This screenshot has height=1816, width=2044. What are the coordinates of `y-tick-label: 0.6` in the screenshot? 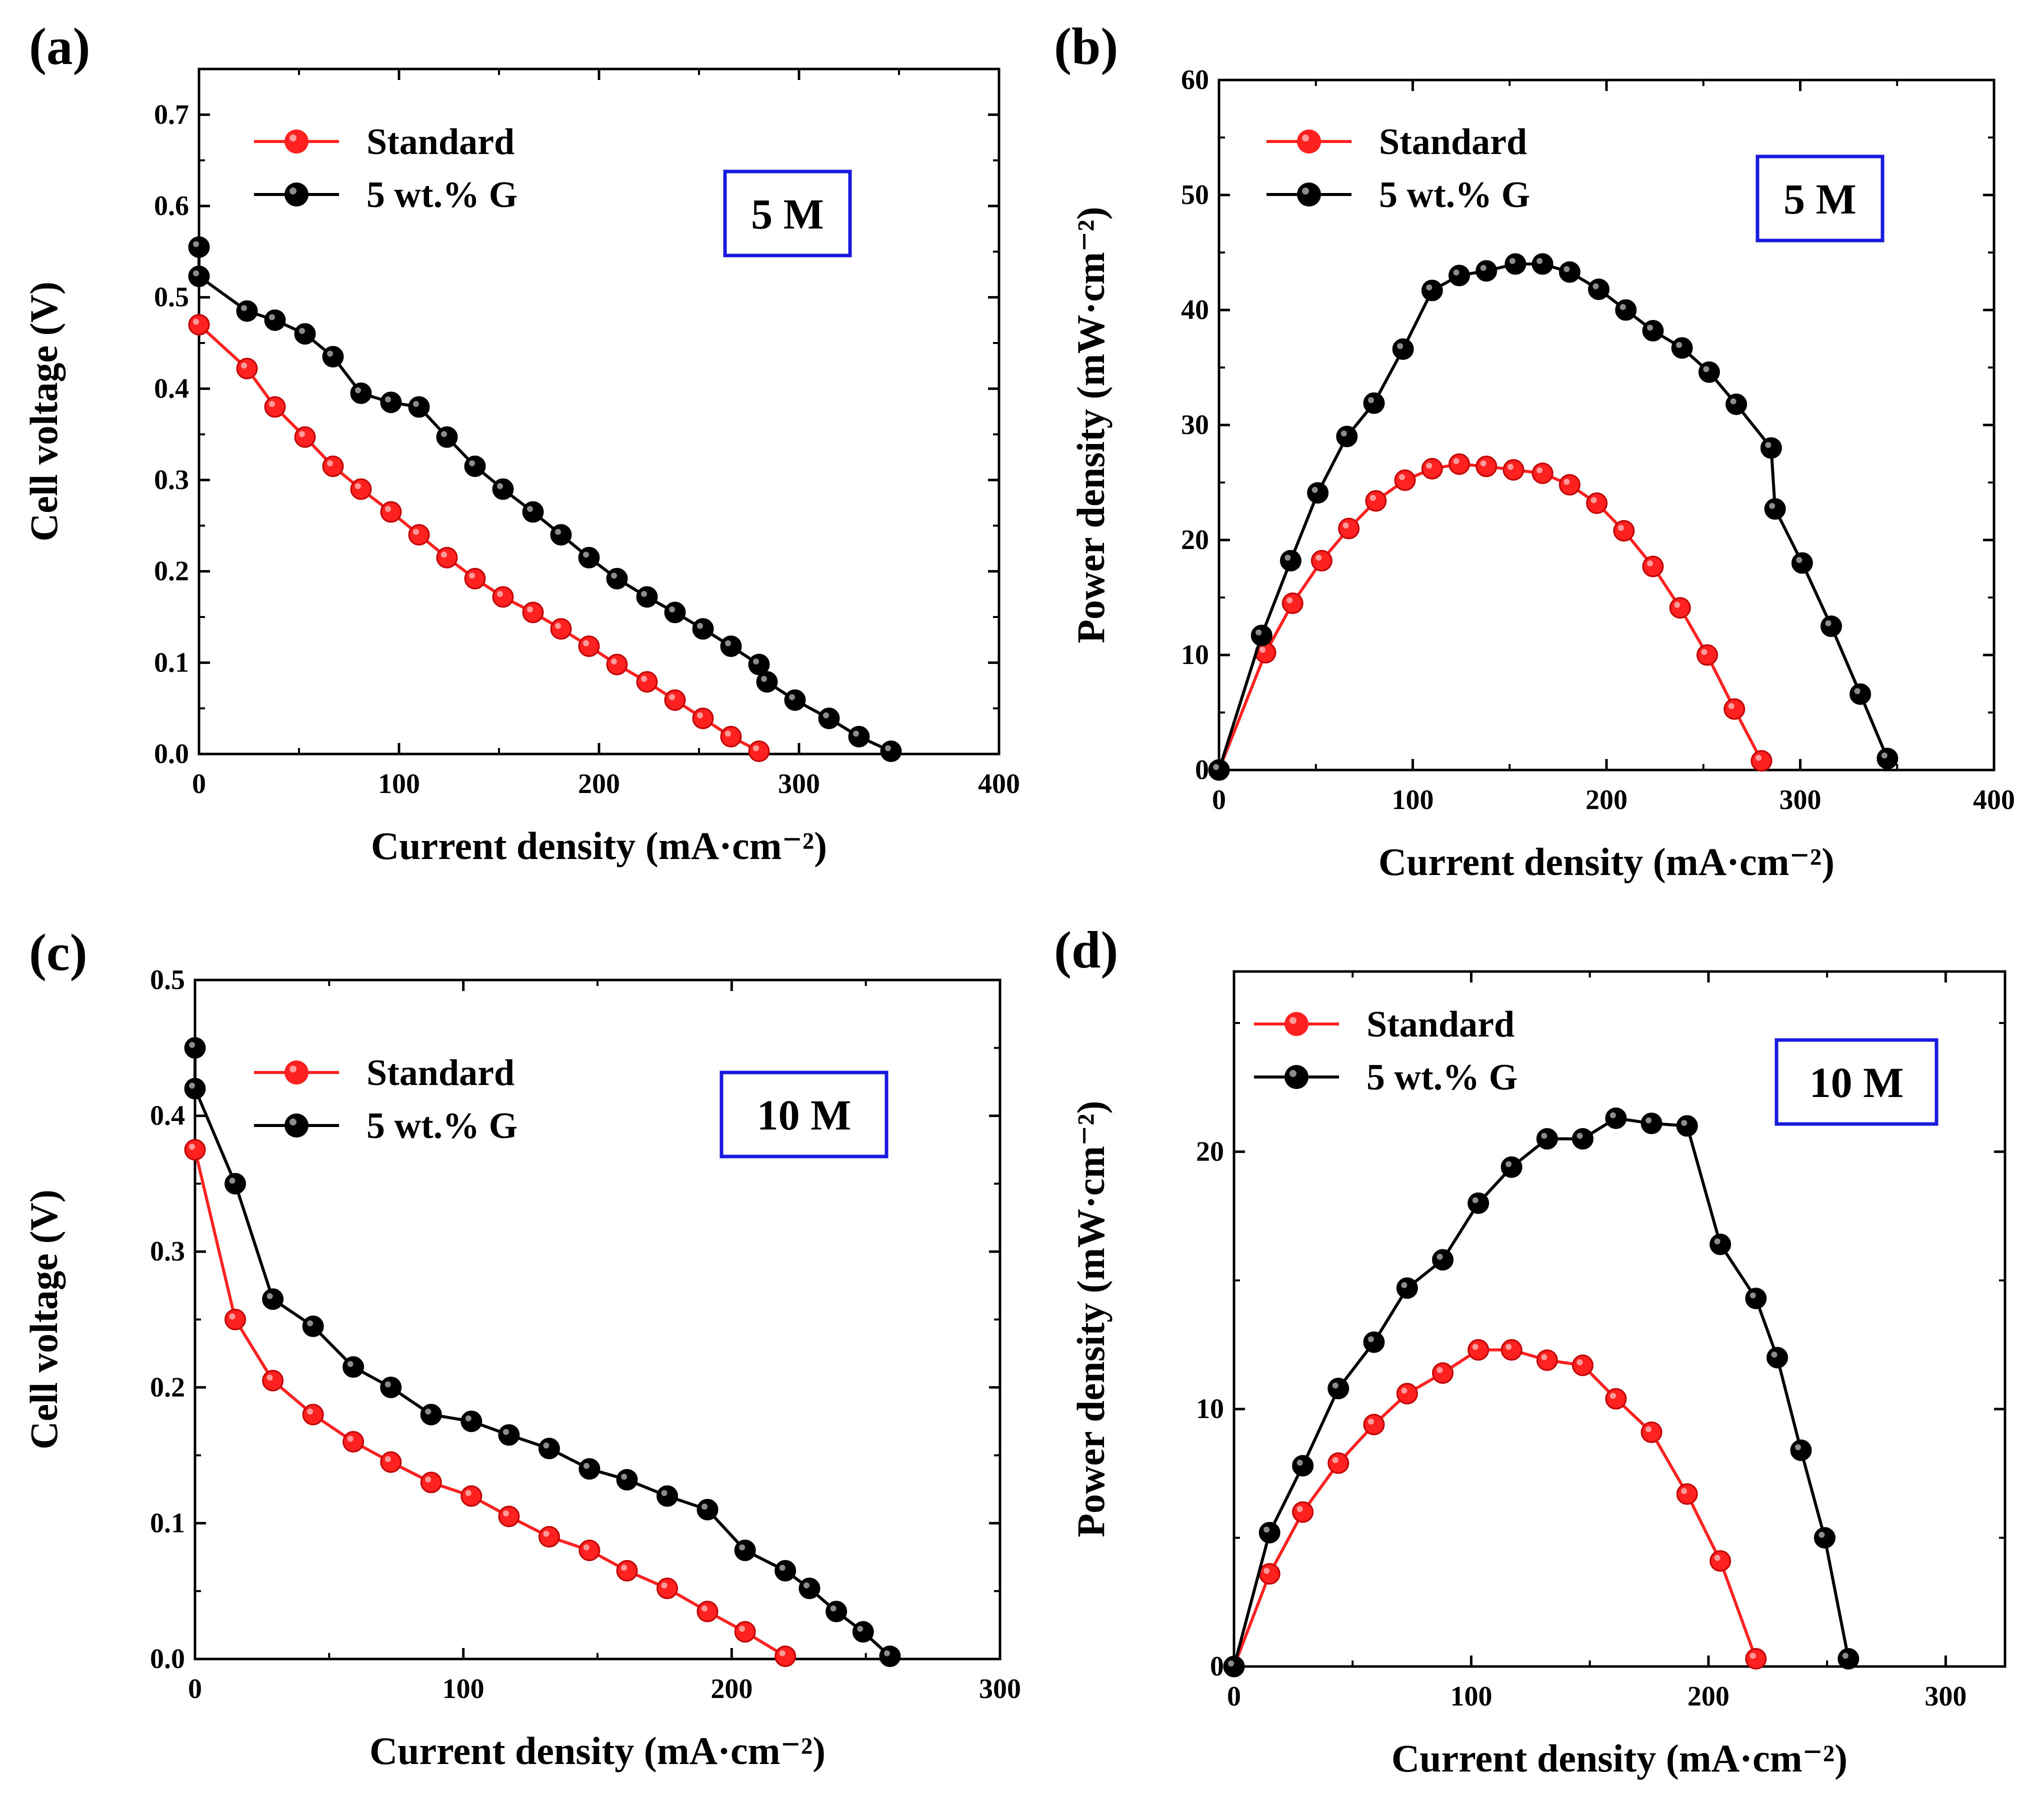 It's located at (171, 206).